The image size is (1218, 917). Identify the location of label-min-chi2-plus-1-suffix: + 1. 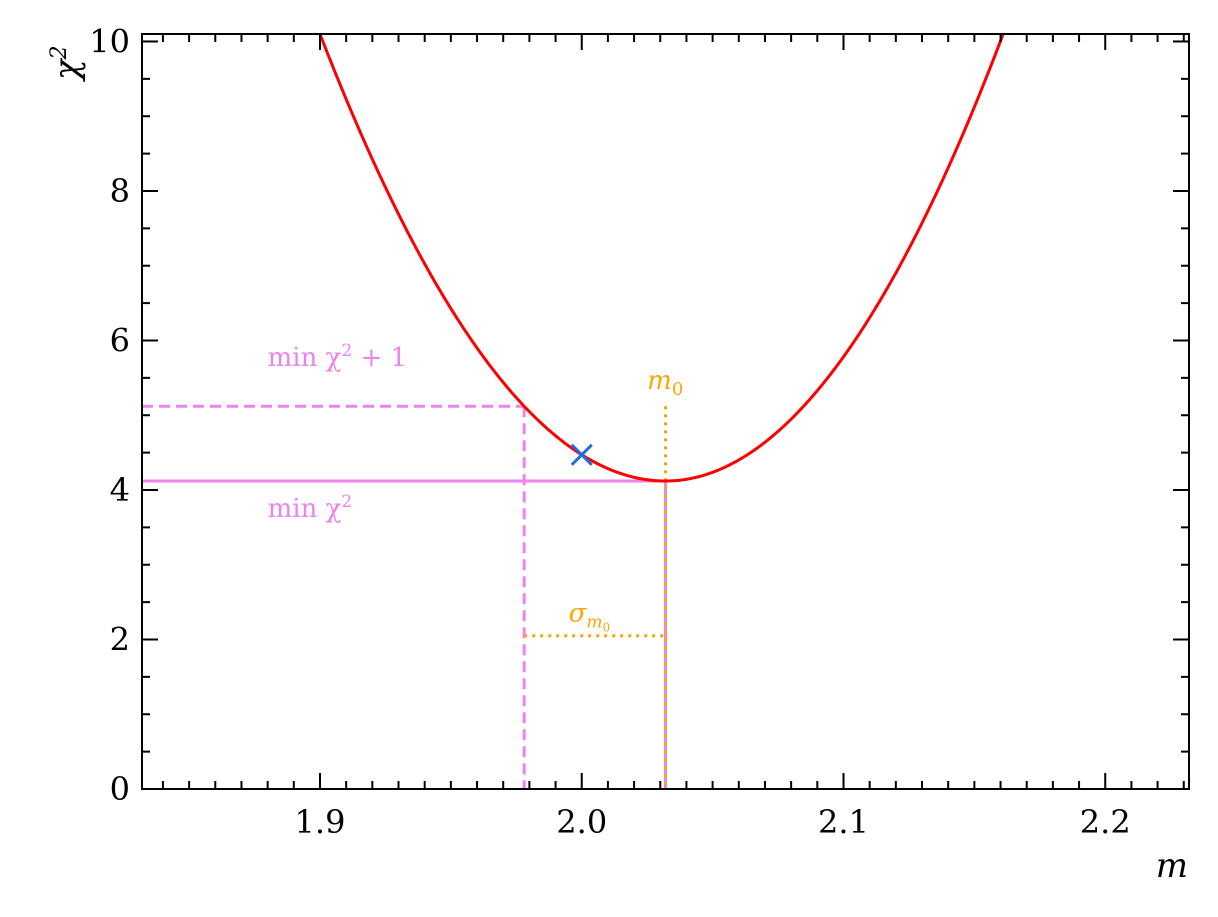
(379, 358).